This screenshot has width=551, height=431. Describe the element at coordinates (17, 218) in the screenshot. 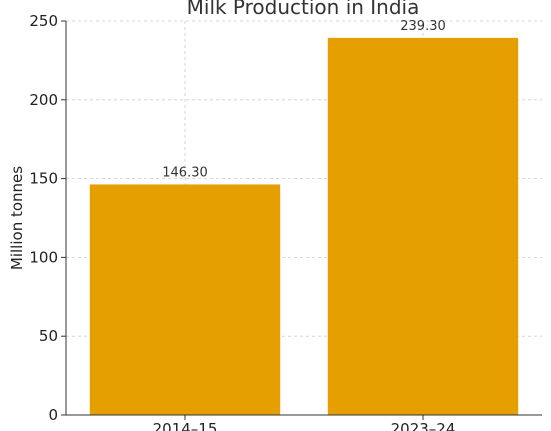

I see `y-axis-label: Million tonnes` at that location.